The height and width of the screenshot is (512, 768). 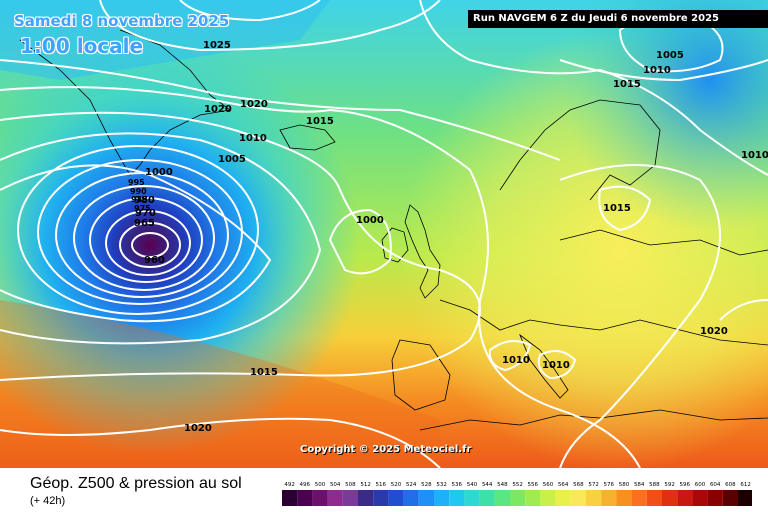 What do you see at coordinates (154, 260) in the screenshot?
I see `isobar-label: 960` at bounding box center [154, 260].